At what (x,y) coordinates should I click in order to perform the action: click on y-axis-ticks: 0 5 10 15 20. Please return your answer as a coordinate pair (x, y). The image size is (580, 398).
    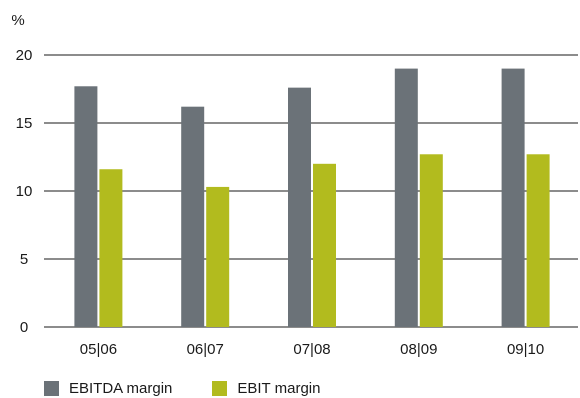
    Looking at the image, I should click on (24, 191).